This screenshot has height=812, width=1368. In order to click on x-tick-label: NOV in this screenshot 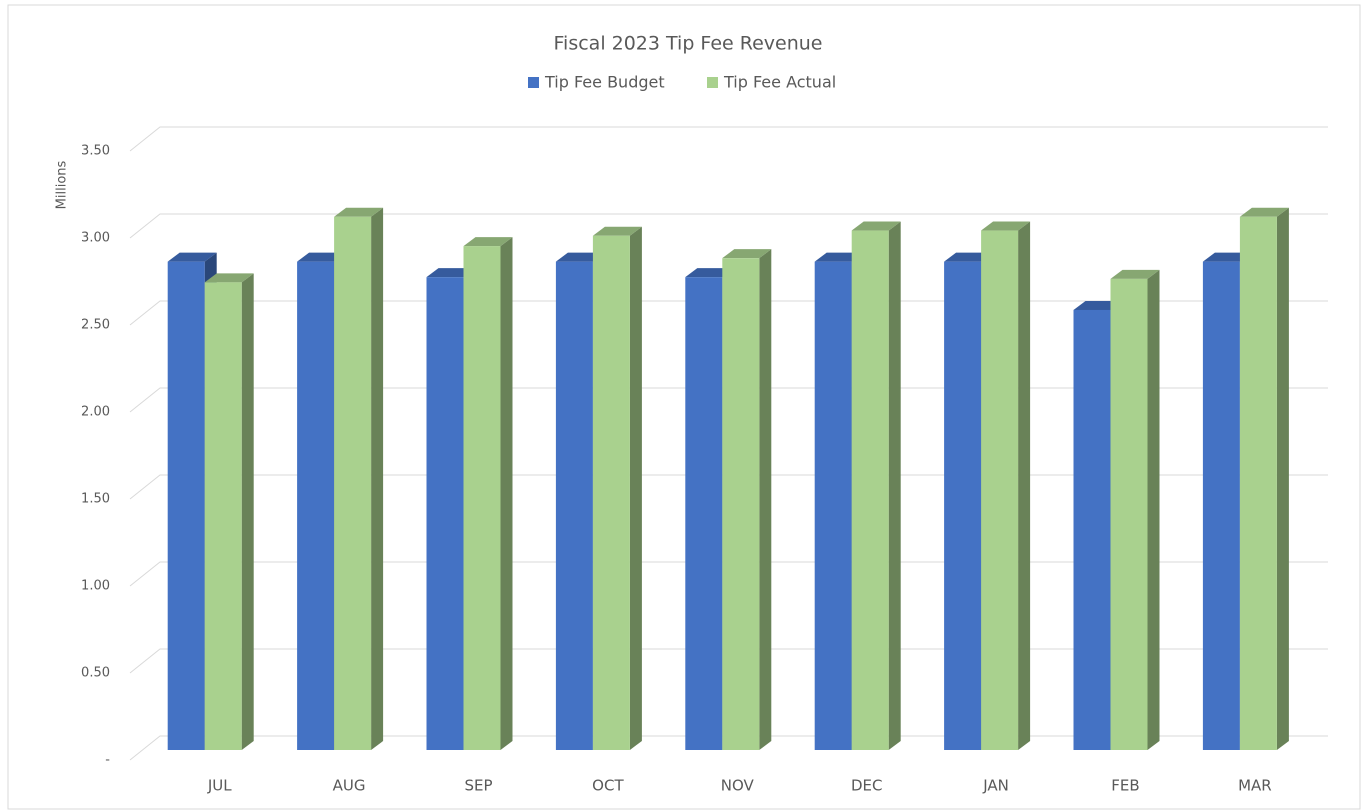, I will do `click(738, 786)`.